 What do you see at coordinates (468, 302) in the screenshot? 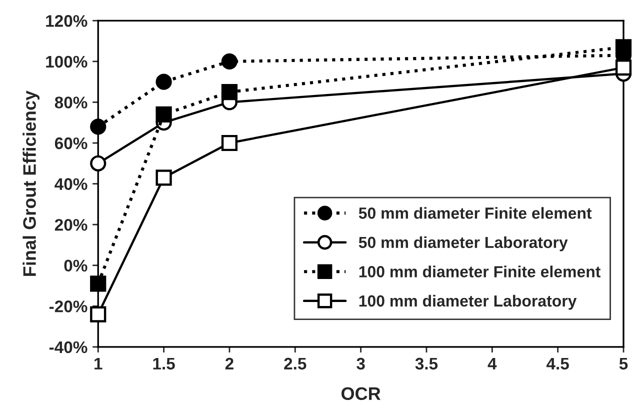
I see `legend-label: 100 mm diameter Laboratory` at bounding box center [468, 302].